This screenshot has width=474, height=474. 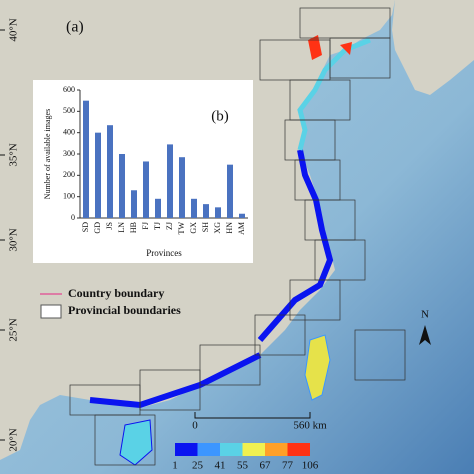 I want to click on taiwan, so click(x=317, y=367).